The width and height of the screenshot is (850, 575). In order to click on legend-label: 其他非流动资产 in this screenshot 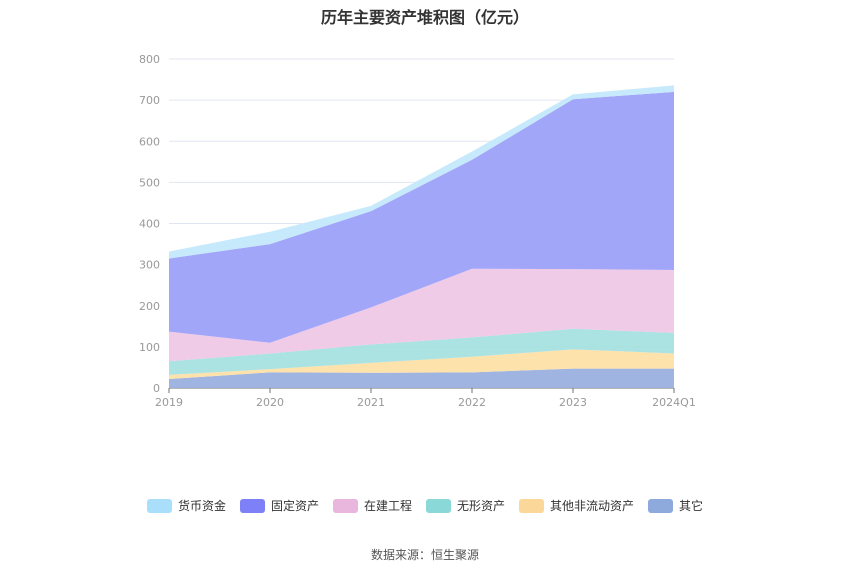, I will do `click(592, 506)`.